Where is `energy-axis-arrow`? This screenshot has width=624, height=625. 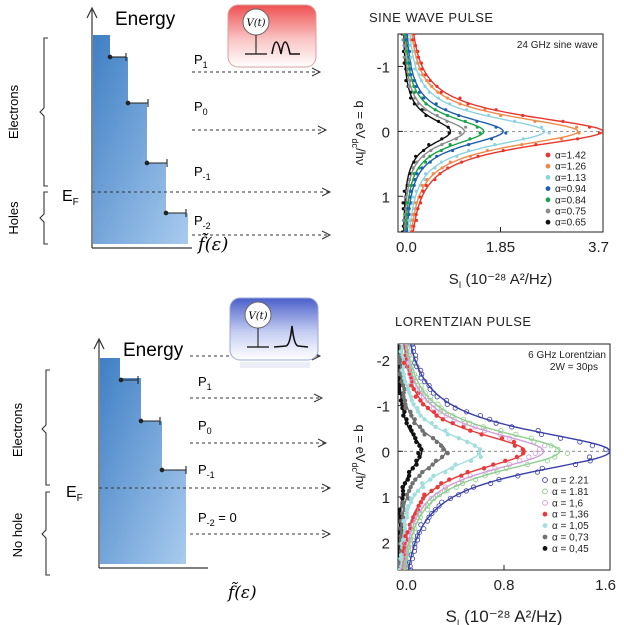
energy-axis-arrow is located at coordinates (92, 12).